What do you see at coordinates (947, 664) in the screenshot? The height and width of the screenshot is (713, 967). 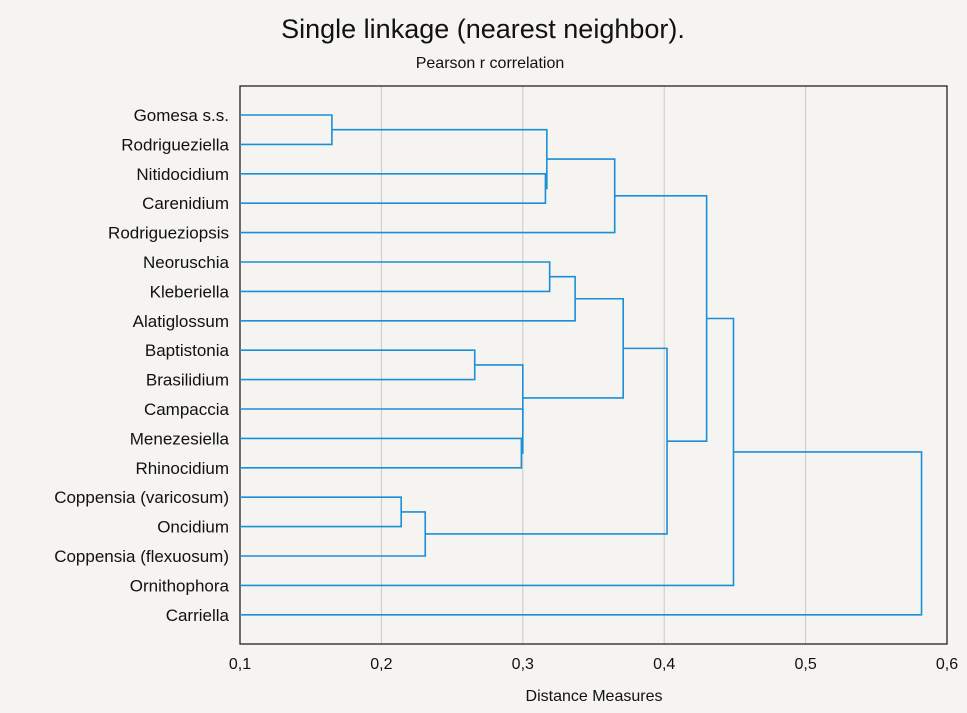 I see `x-tick-label: 0,6` at bounding box center [947, 664].